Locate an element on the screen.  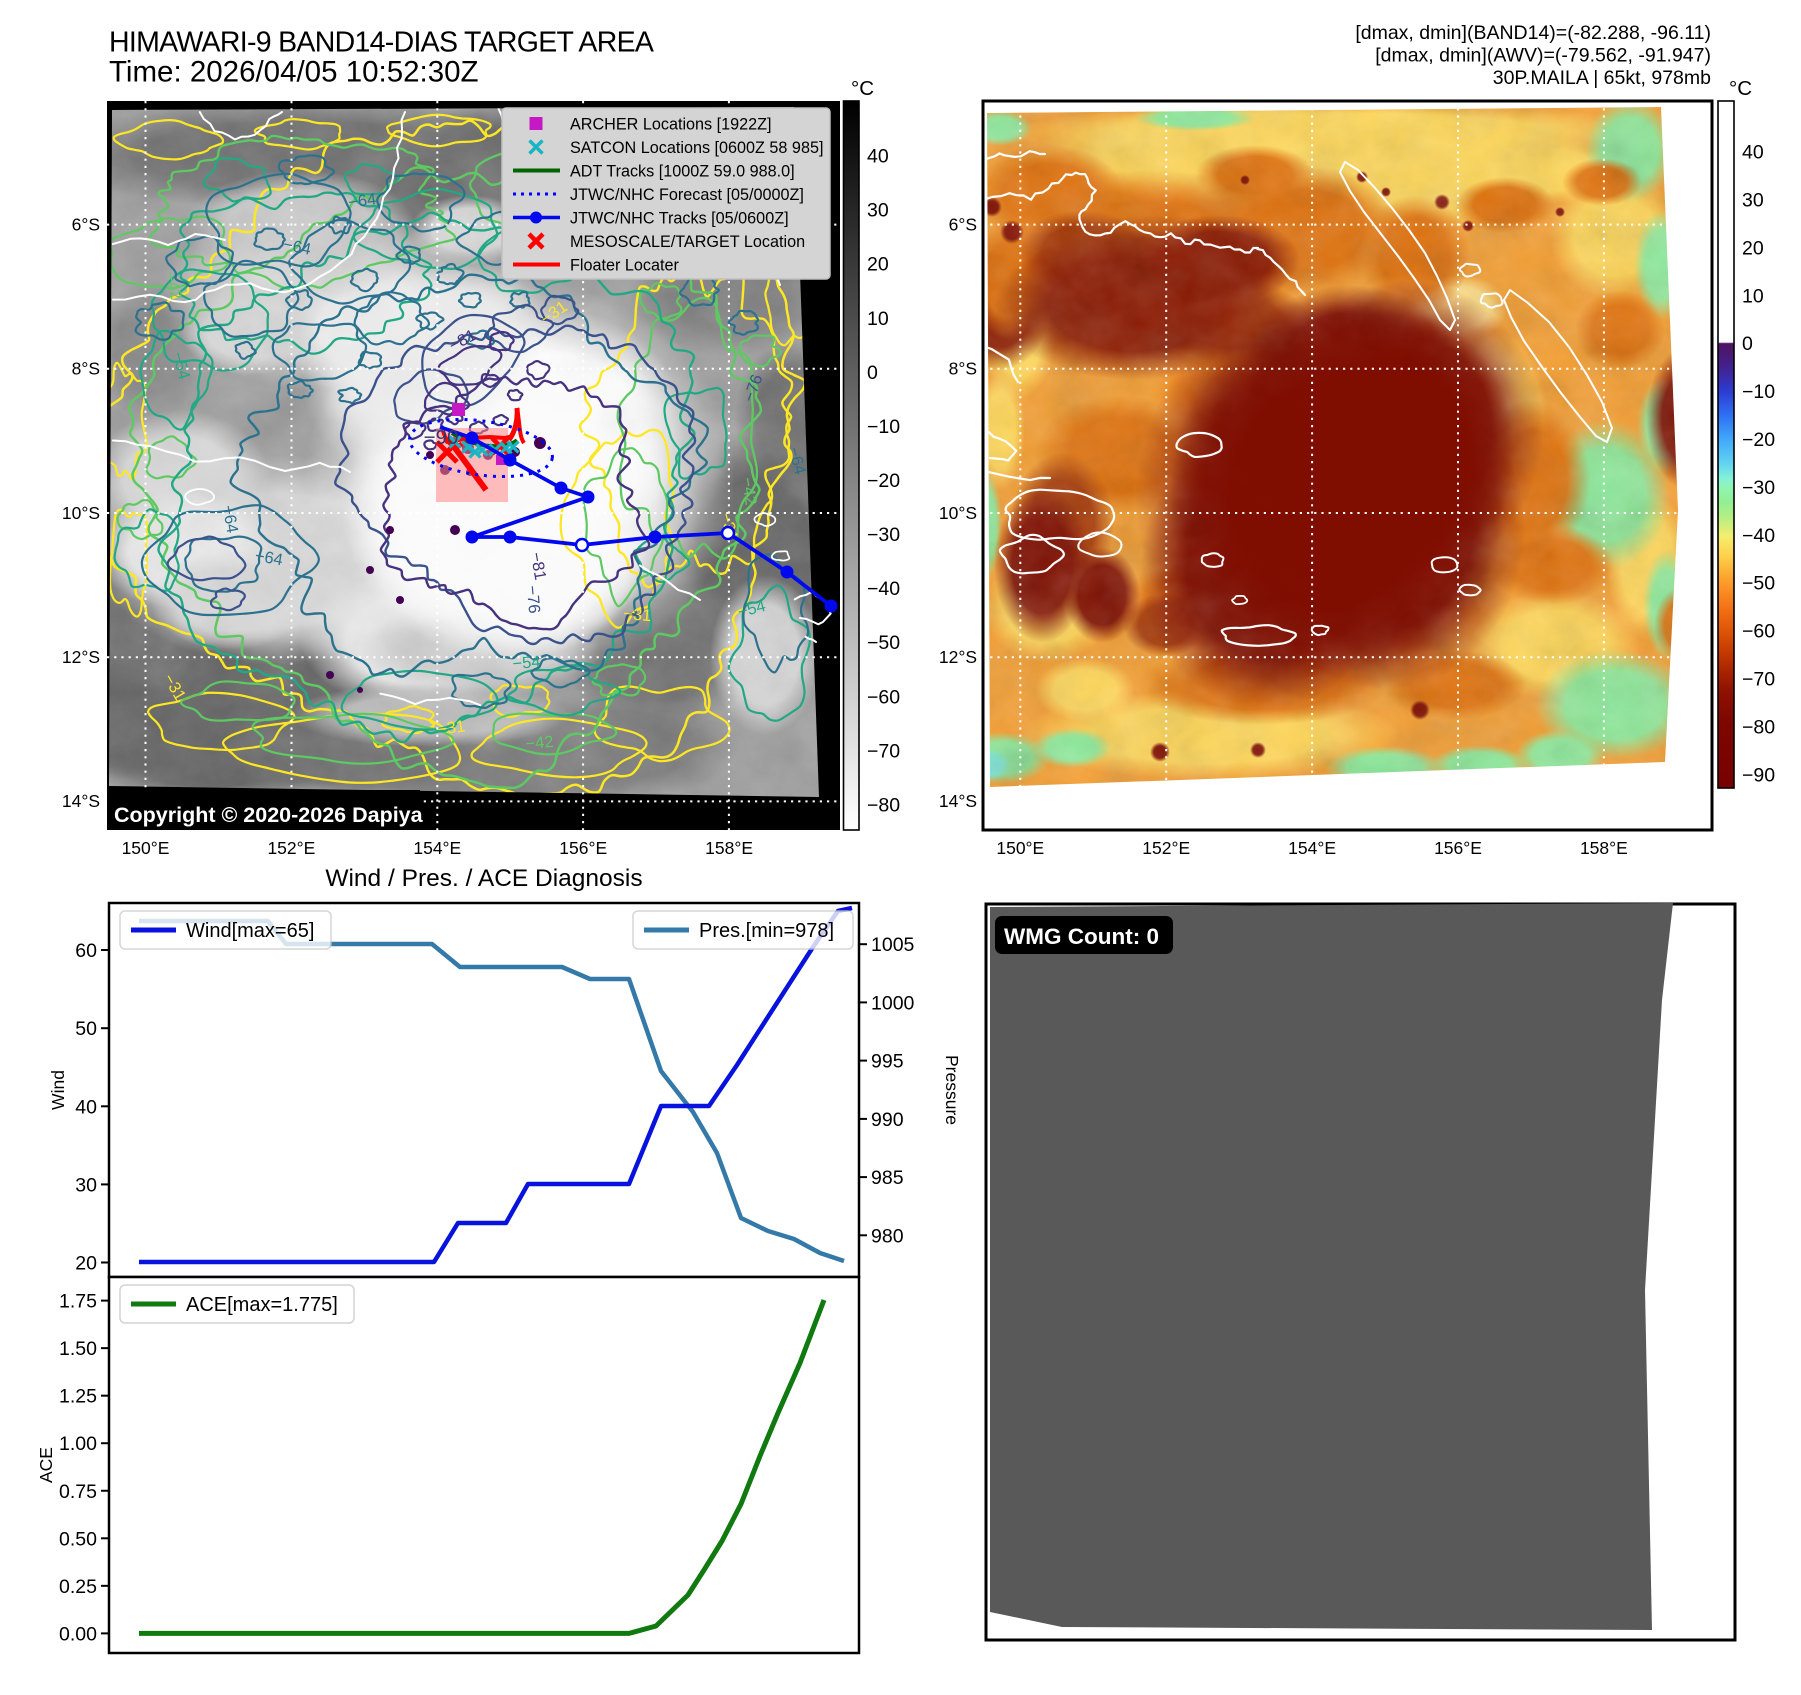
svg-text: 1005 is located at coordinates (893, 945).